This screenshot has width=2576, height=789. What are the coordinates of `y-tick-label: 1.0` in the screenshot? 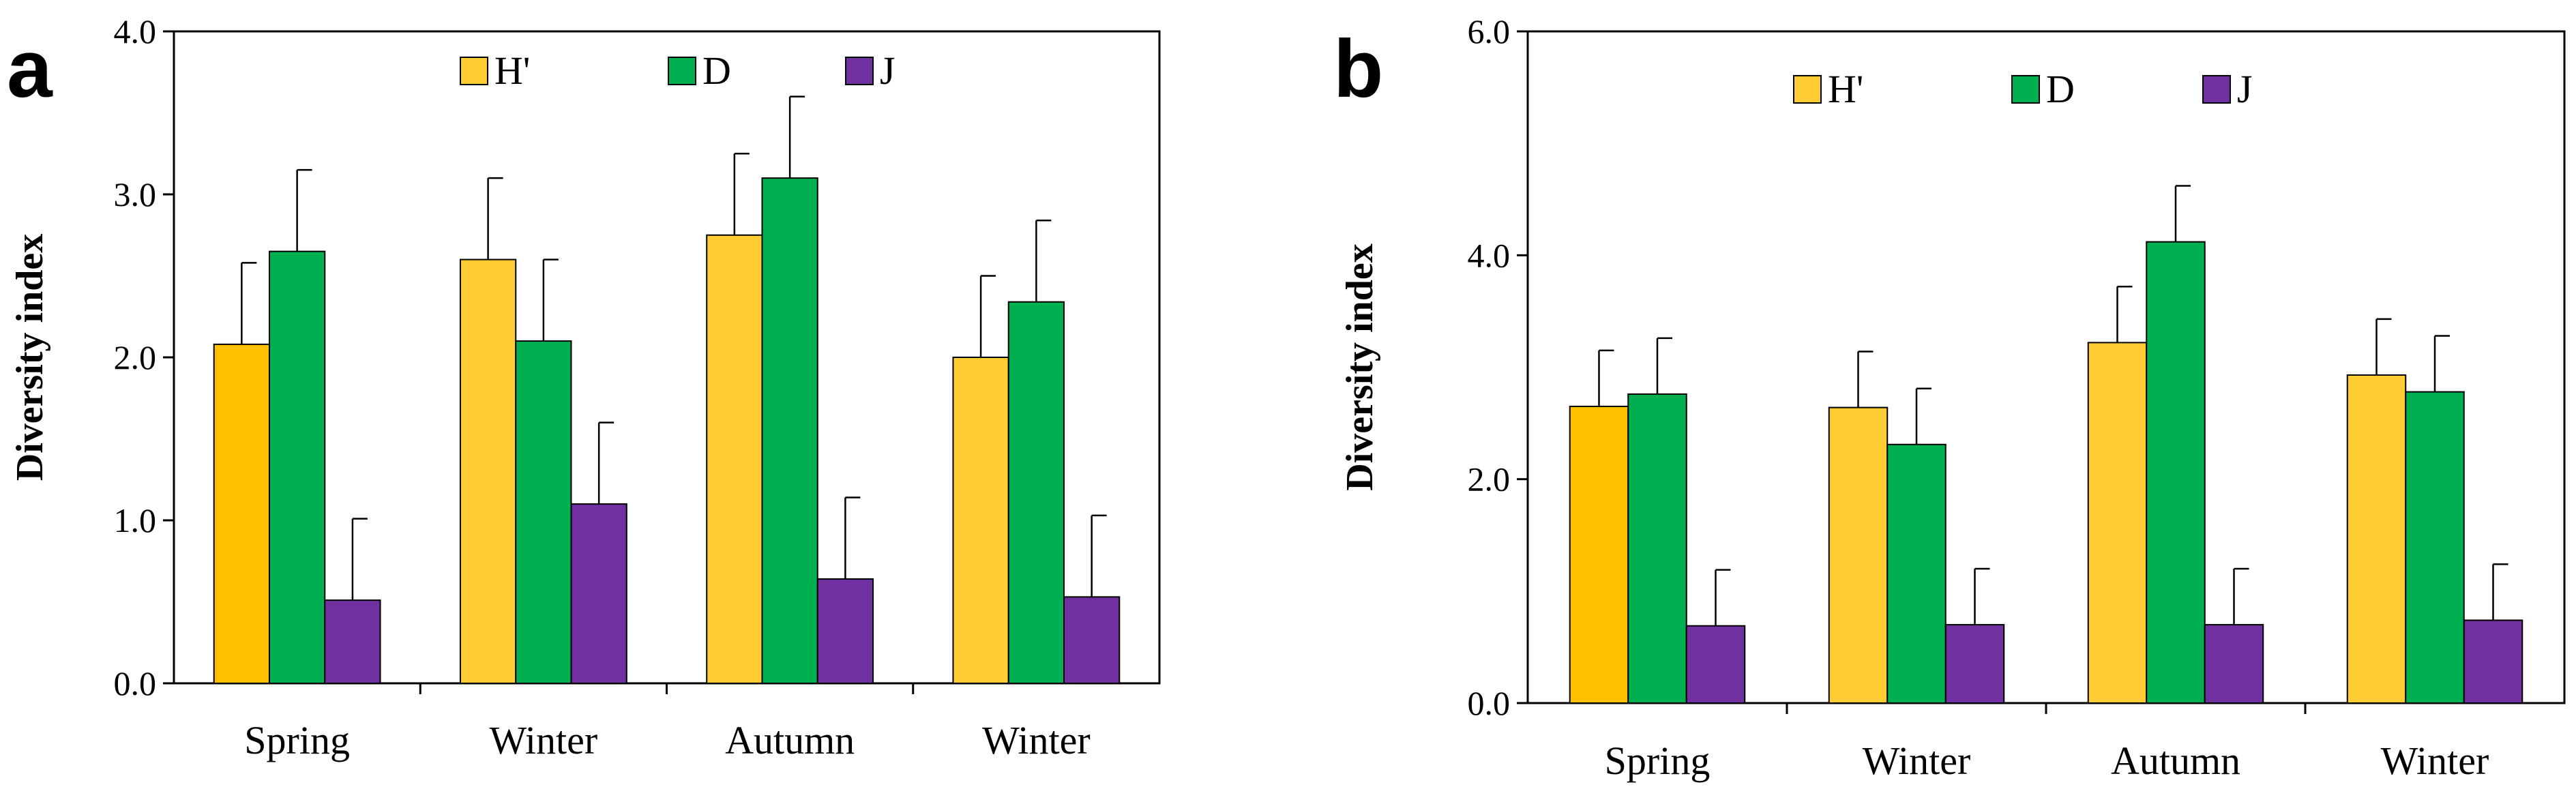 It's located at (135, 520).